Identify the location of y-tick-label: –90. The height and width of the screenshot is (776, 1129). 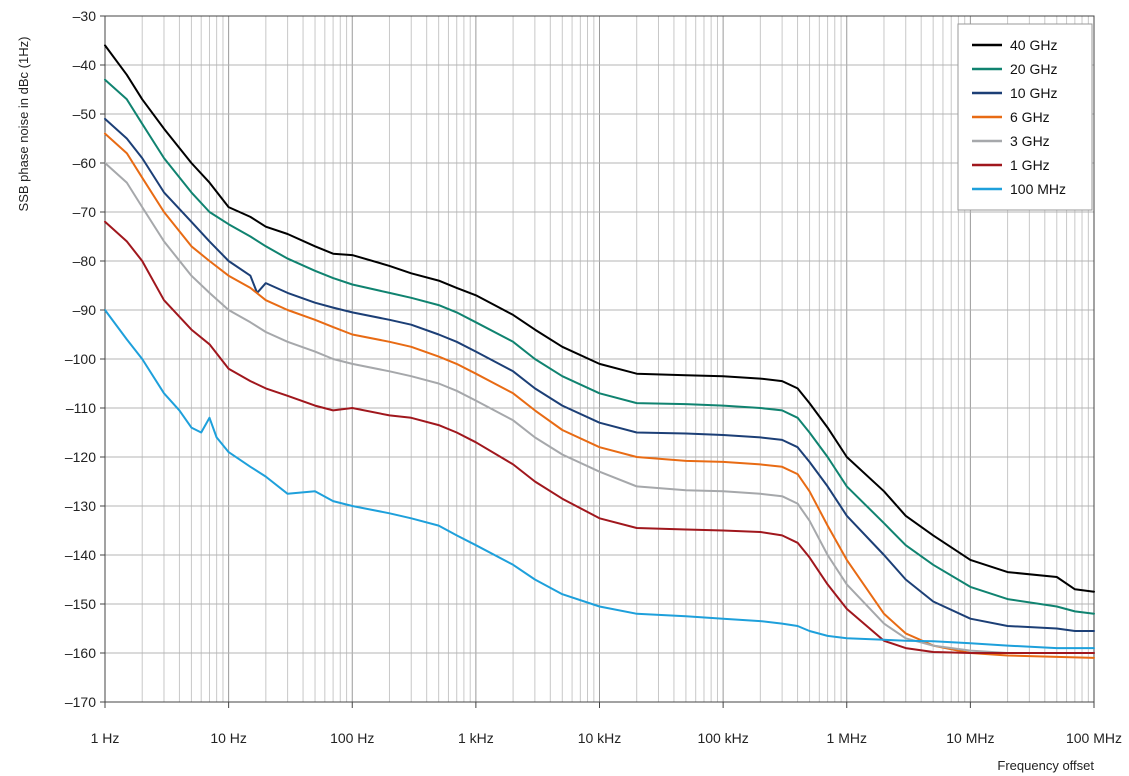
(85, 310).